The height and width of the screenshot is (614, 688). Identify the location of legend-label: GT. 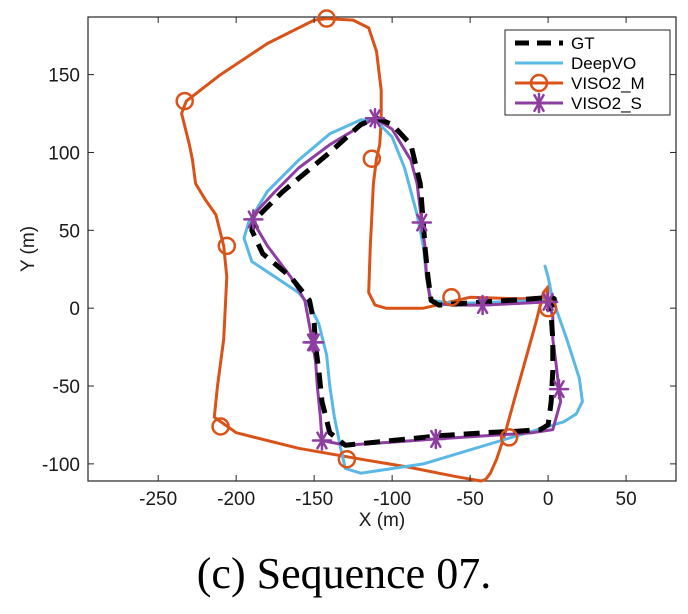
(583, 43).